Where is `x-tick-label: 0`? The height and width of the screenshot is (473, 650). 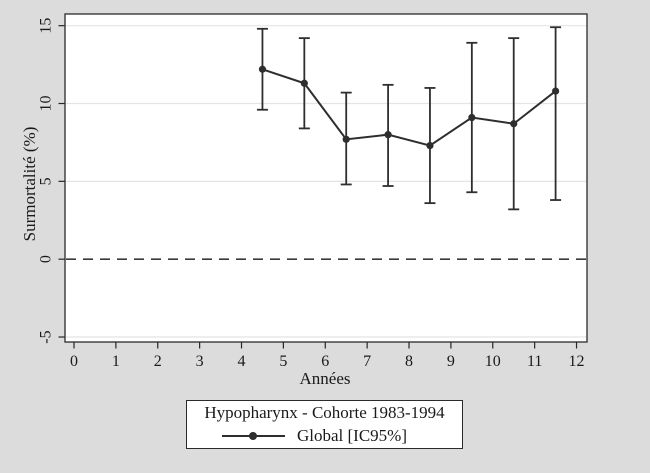 x-tick-label: 0 is located at coordinates (74, 361).